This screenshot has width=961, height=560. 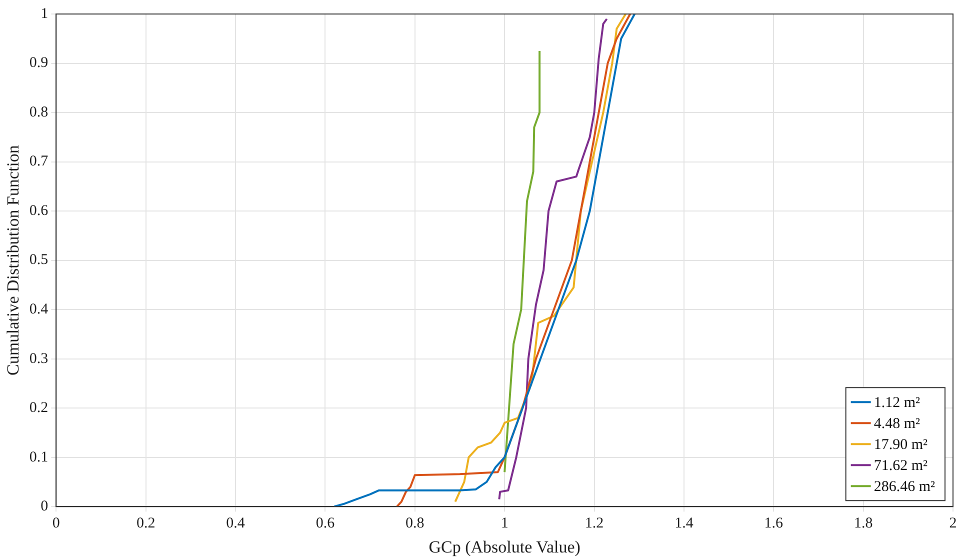 I want to click on y-tick-label: 0.9, so click(x=38, y=63).